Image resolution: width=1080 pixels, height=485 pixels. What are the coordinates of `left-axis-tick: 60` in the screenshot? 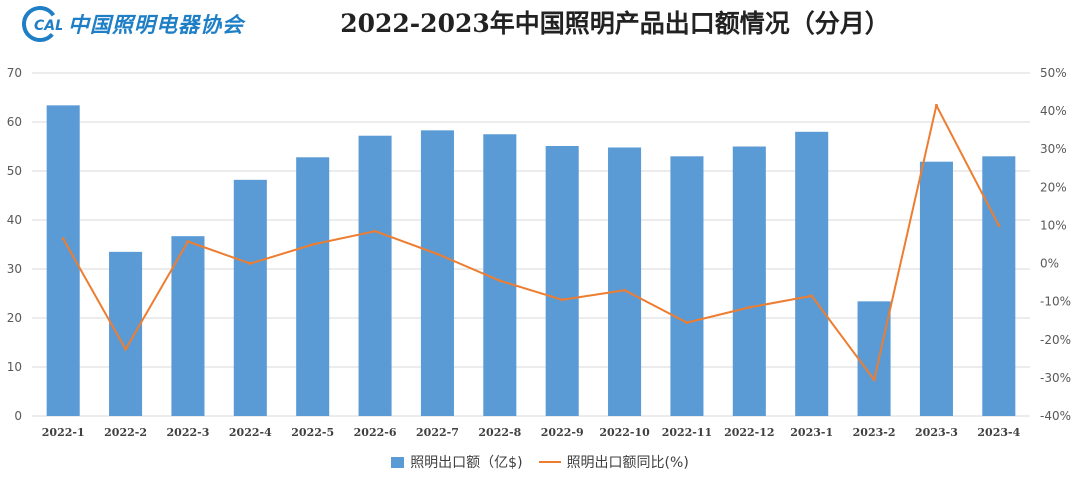 It's located at (14, 122).